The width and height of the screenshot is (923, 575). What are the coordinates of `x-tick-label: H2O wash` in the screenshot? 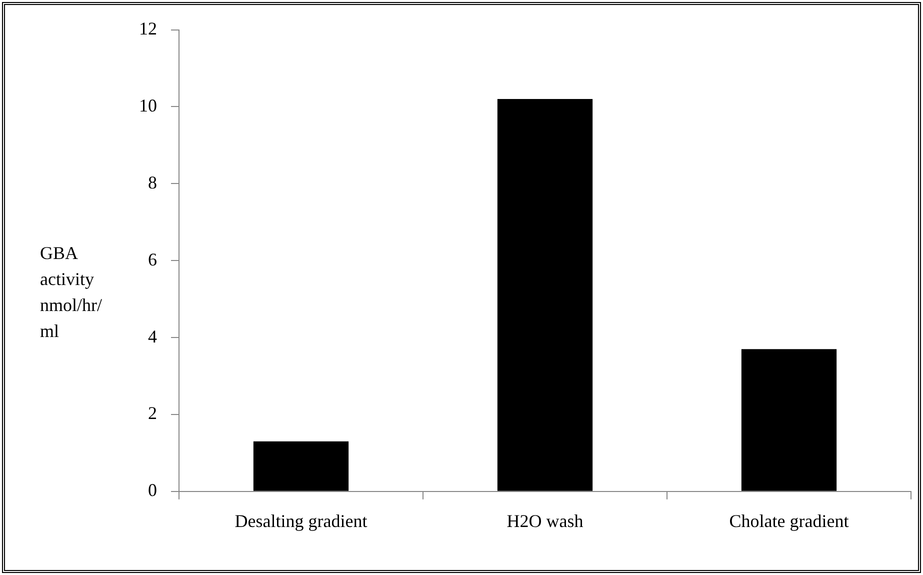 It's located at (545, 520).